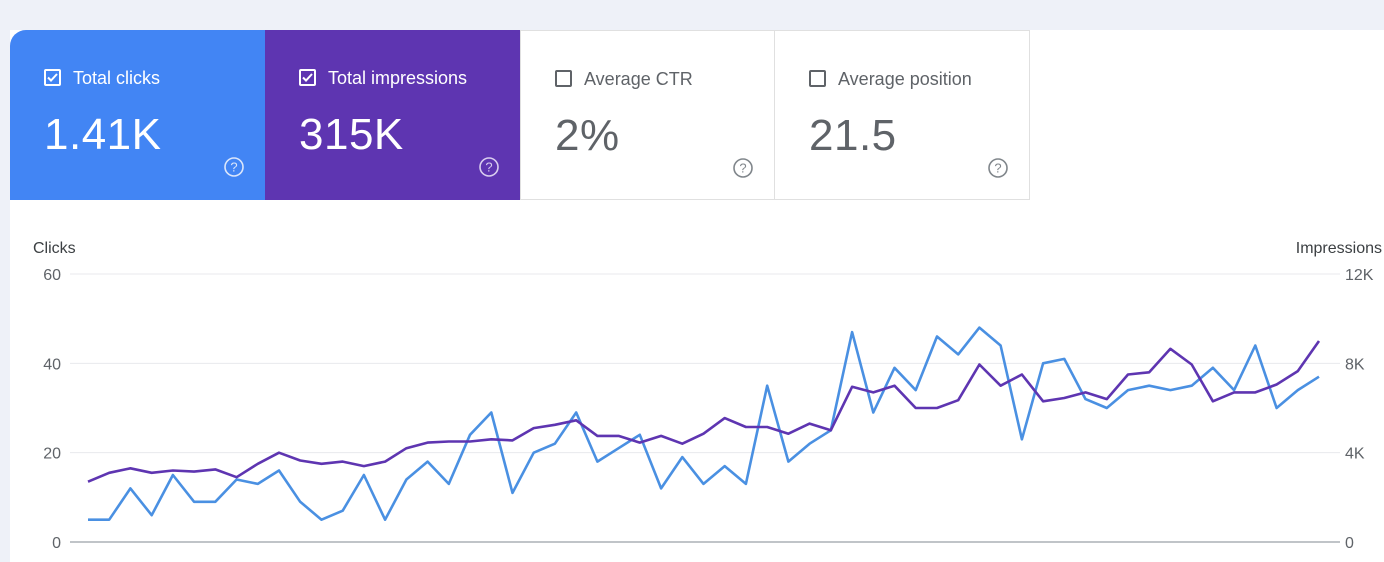 The width and height of the screenshot is (1384, 562). I want to click on total-impressions-card: Total impressions 315K ?, so click(392, 115).